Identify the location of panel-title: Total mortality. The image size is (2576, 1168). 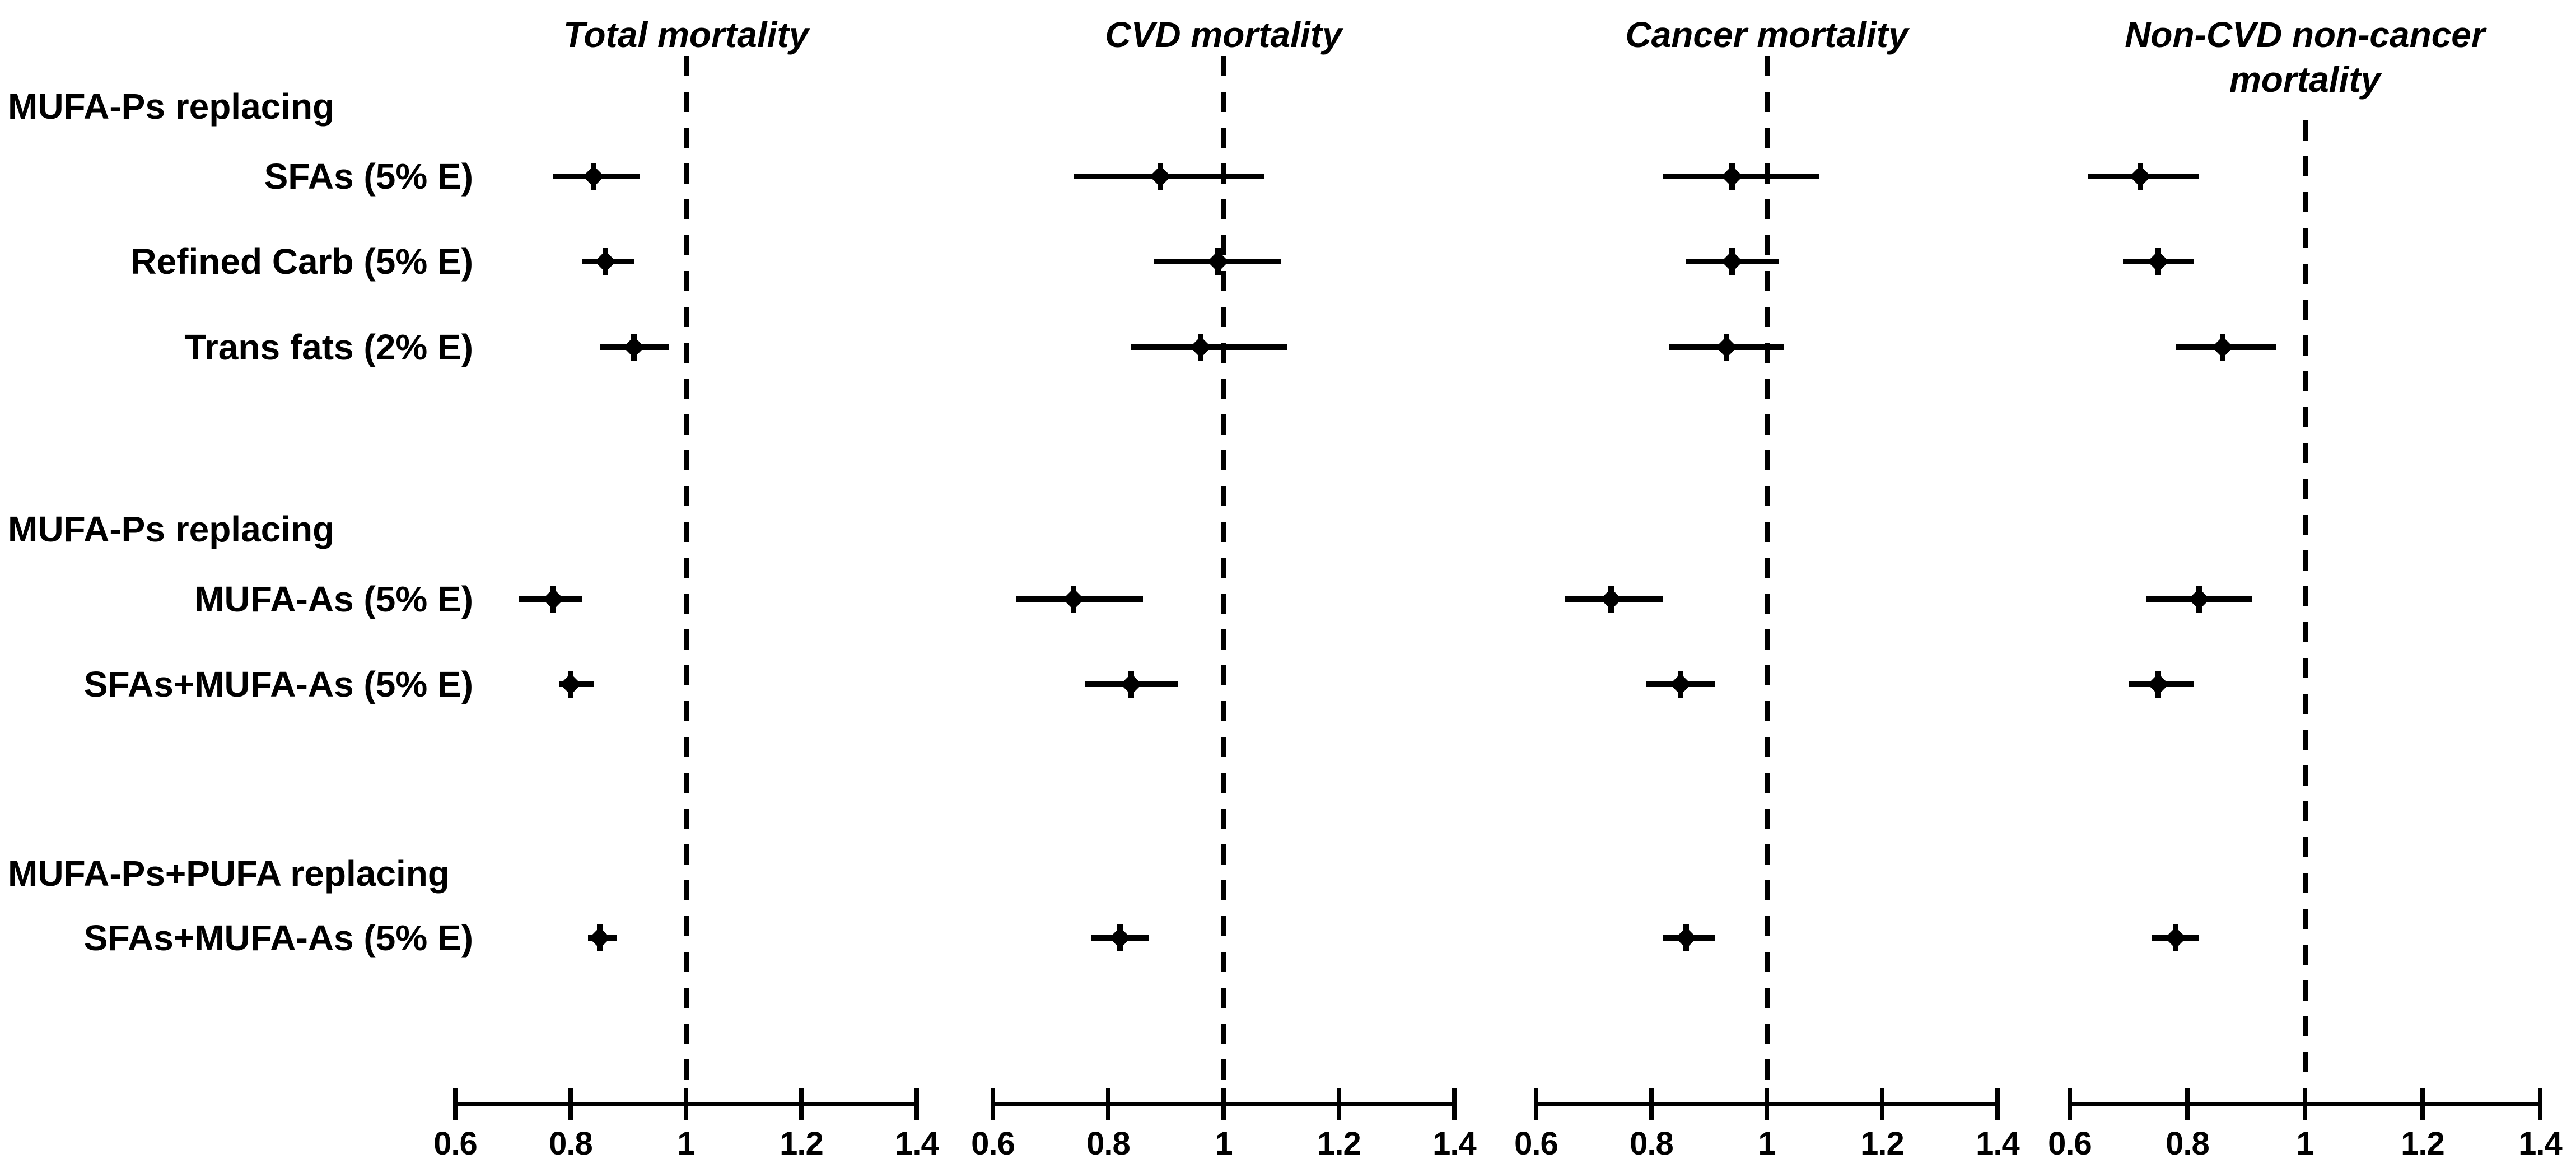
(686, 34).